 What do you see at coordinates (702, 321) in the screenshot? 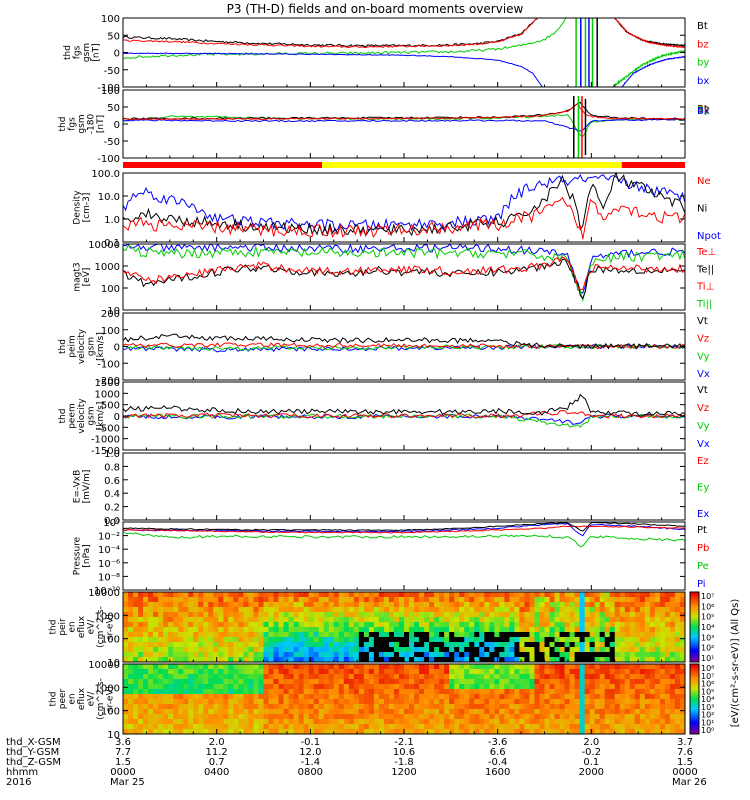
I see `legend-Vt: Vt` at bounding box center [702, 321].